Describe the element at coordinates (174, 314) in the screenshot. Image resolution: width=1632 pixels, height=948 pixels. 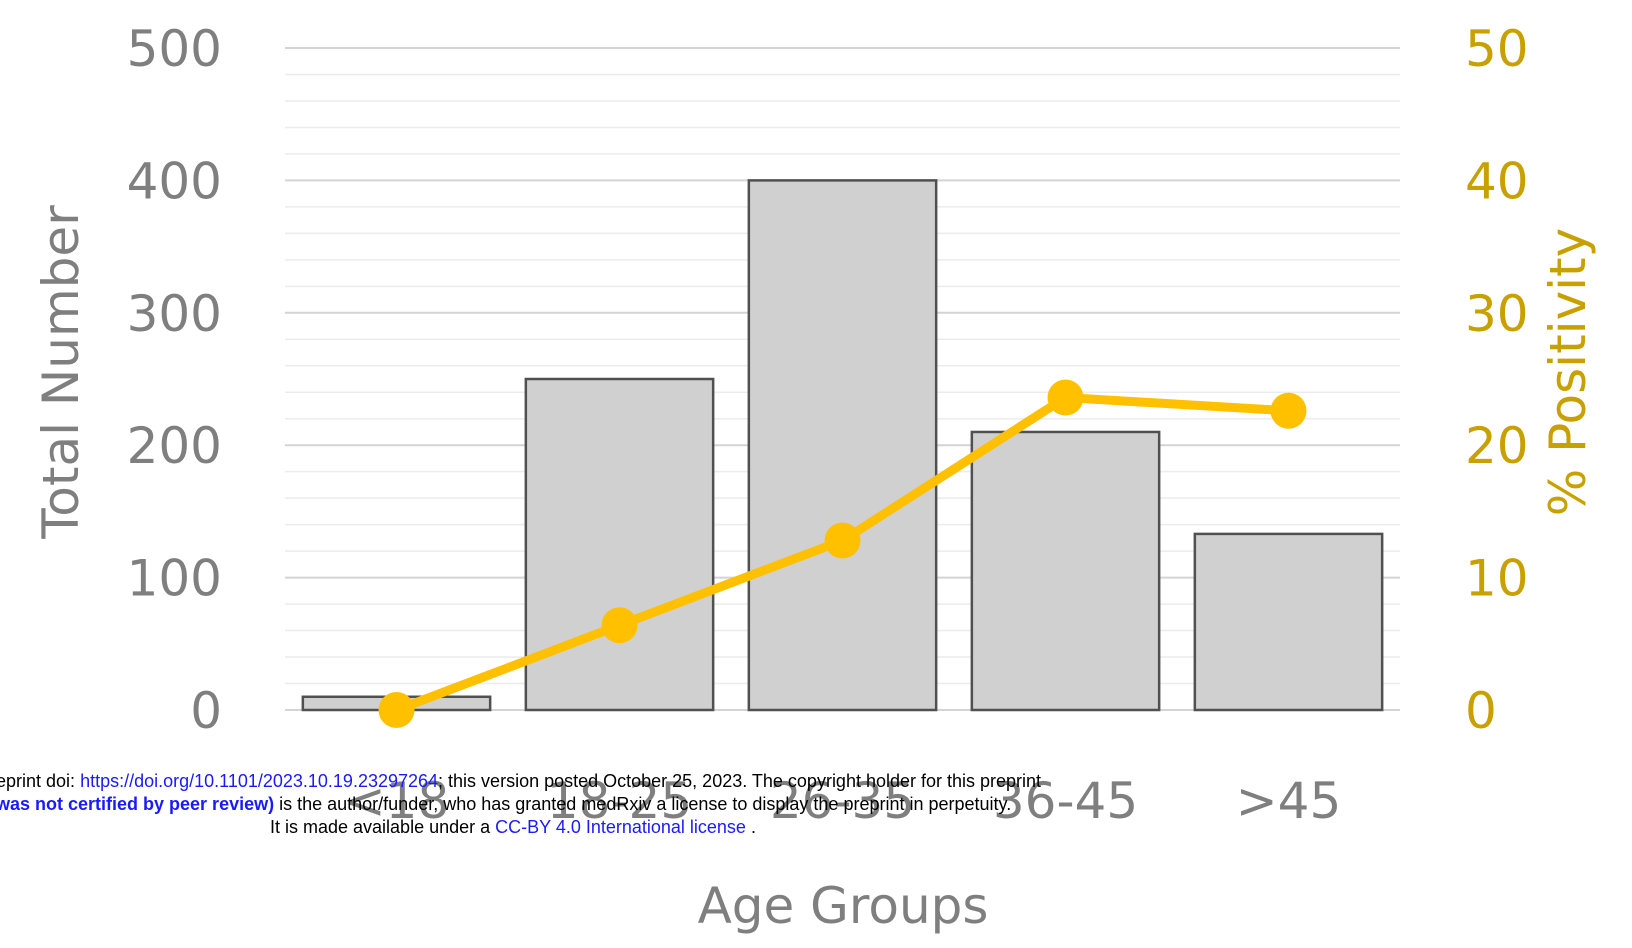
I see `y-tick-label: 300` at that location.